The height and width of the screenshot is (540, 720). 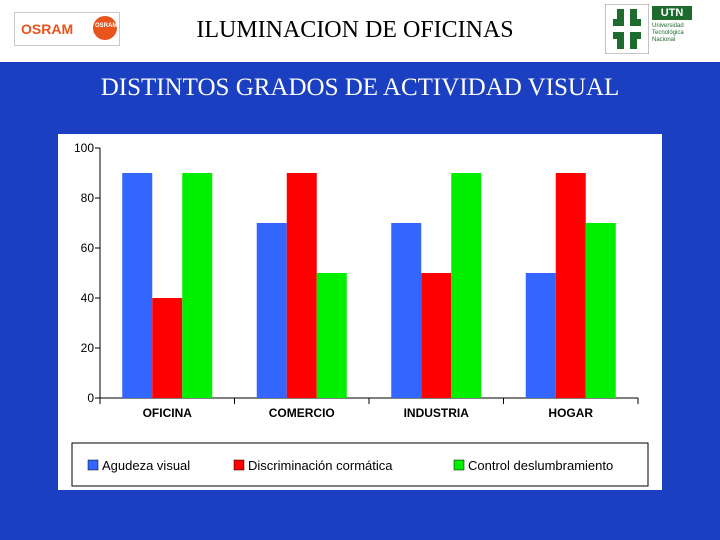 What do you see at coordinates (302, 413) in the screenshot?
I see `x-category-label: COMERCIO` at bounding box center [302, 413].